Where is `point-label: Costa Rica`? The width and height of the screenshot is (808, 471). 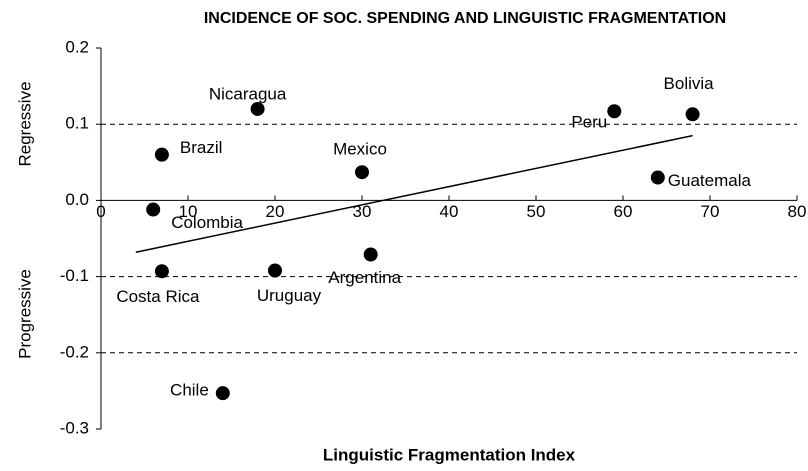 point-label: Costa Rica is located at coordinates (158, 296).